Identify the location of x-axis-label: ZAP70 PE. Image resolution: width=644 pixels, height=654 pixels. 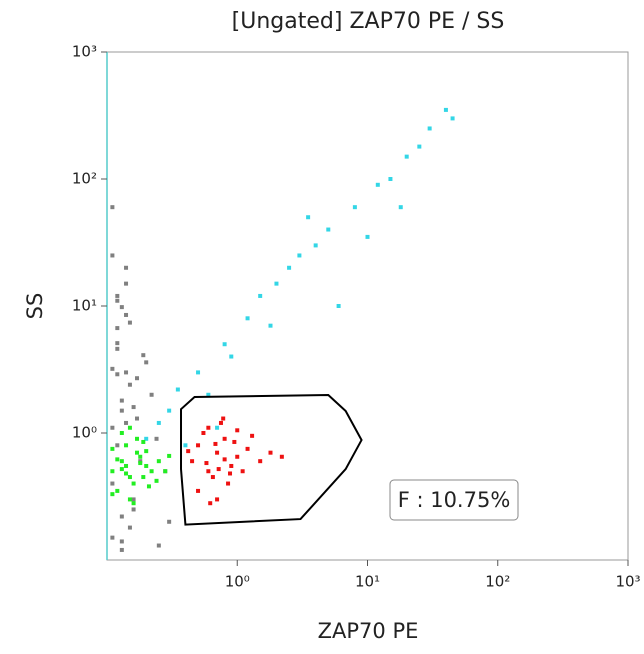
(368, 631).